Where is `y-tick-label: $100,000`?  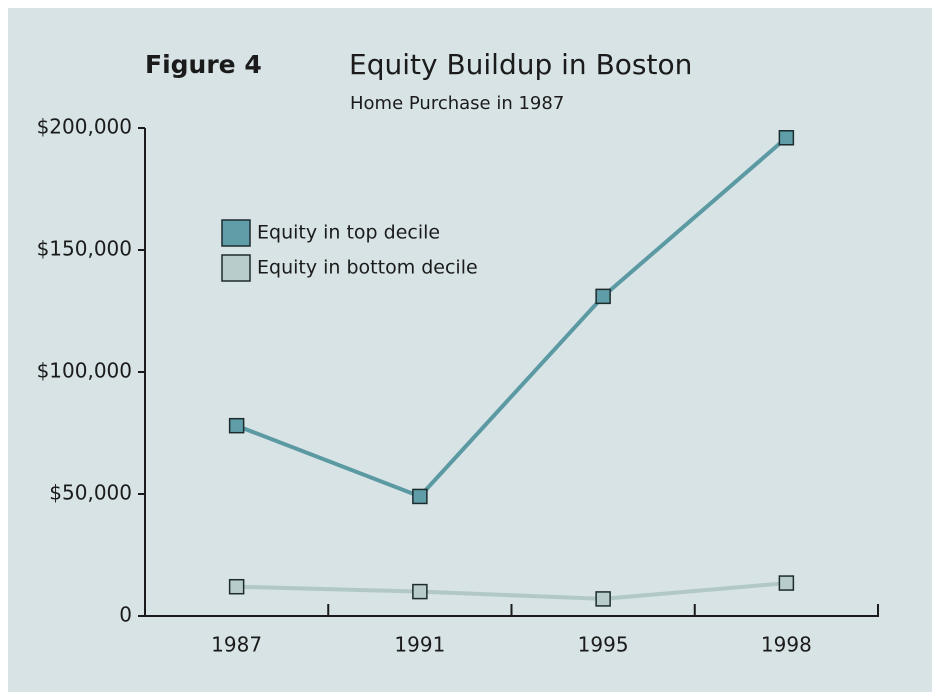 y-tick-label: $100,000 is located at coordinates (84, 371).